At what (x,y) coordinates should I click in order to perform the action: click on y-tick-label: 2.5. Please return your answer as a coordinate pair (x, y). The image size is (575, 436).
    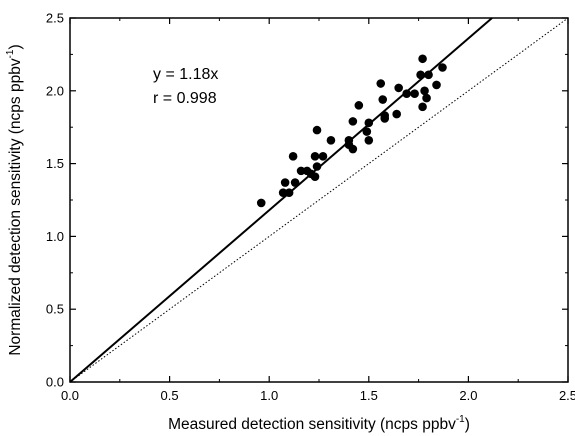
    Looking at the image, I should click on (55, 18).